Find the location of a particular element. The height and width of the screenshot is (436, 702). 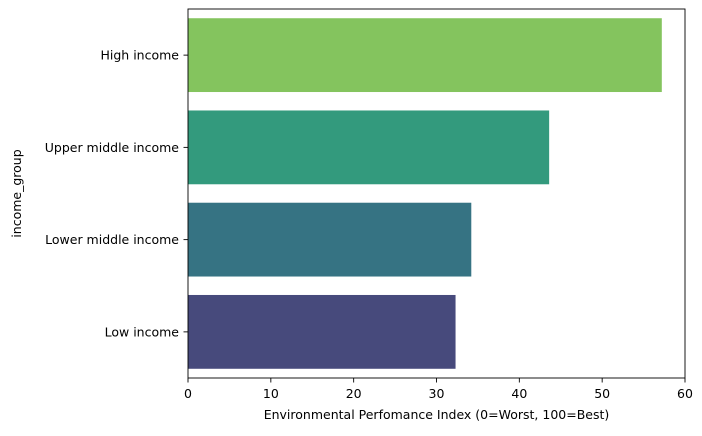

bar-high-income is located at coordinates (425, 55).